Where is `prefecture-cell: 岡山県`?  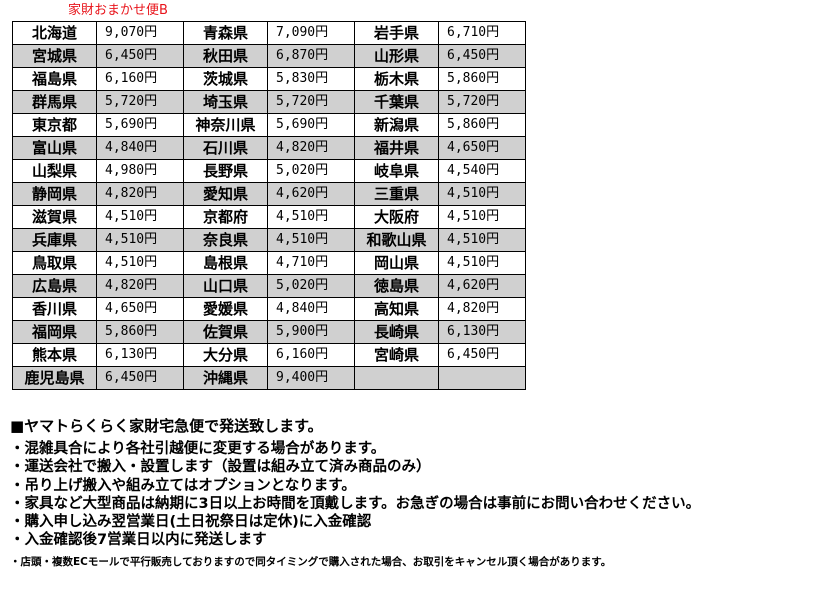
prefecture-cell: 岡山県 is located at coordinates (396, 263).